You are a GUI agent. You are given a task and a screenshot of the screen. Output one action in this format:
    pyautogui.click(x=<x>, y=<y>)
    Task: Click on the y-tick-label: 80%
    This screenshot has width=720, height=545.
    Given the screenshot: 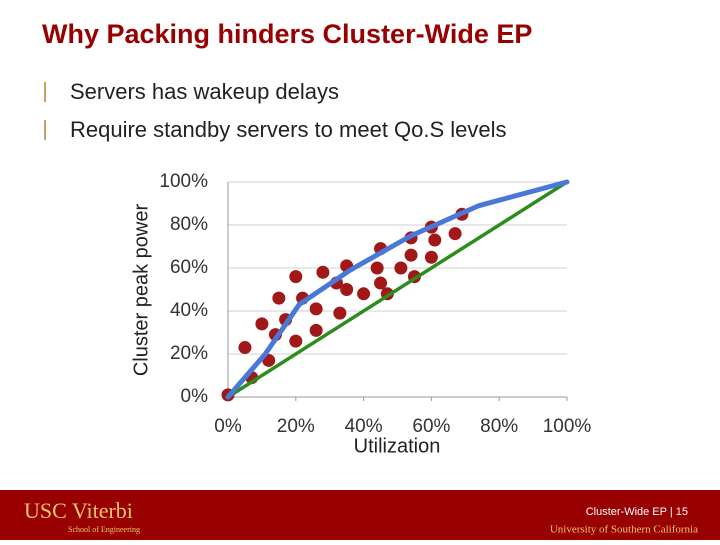 What is the action you would take?
    pyautogui.click(x=189, y=224)
    